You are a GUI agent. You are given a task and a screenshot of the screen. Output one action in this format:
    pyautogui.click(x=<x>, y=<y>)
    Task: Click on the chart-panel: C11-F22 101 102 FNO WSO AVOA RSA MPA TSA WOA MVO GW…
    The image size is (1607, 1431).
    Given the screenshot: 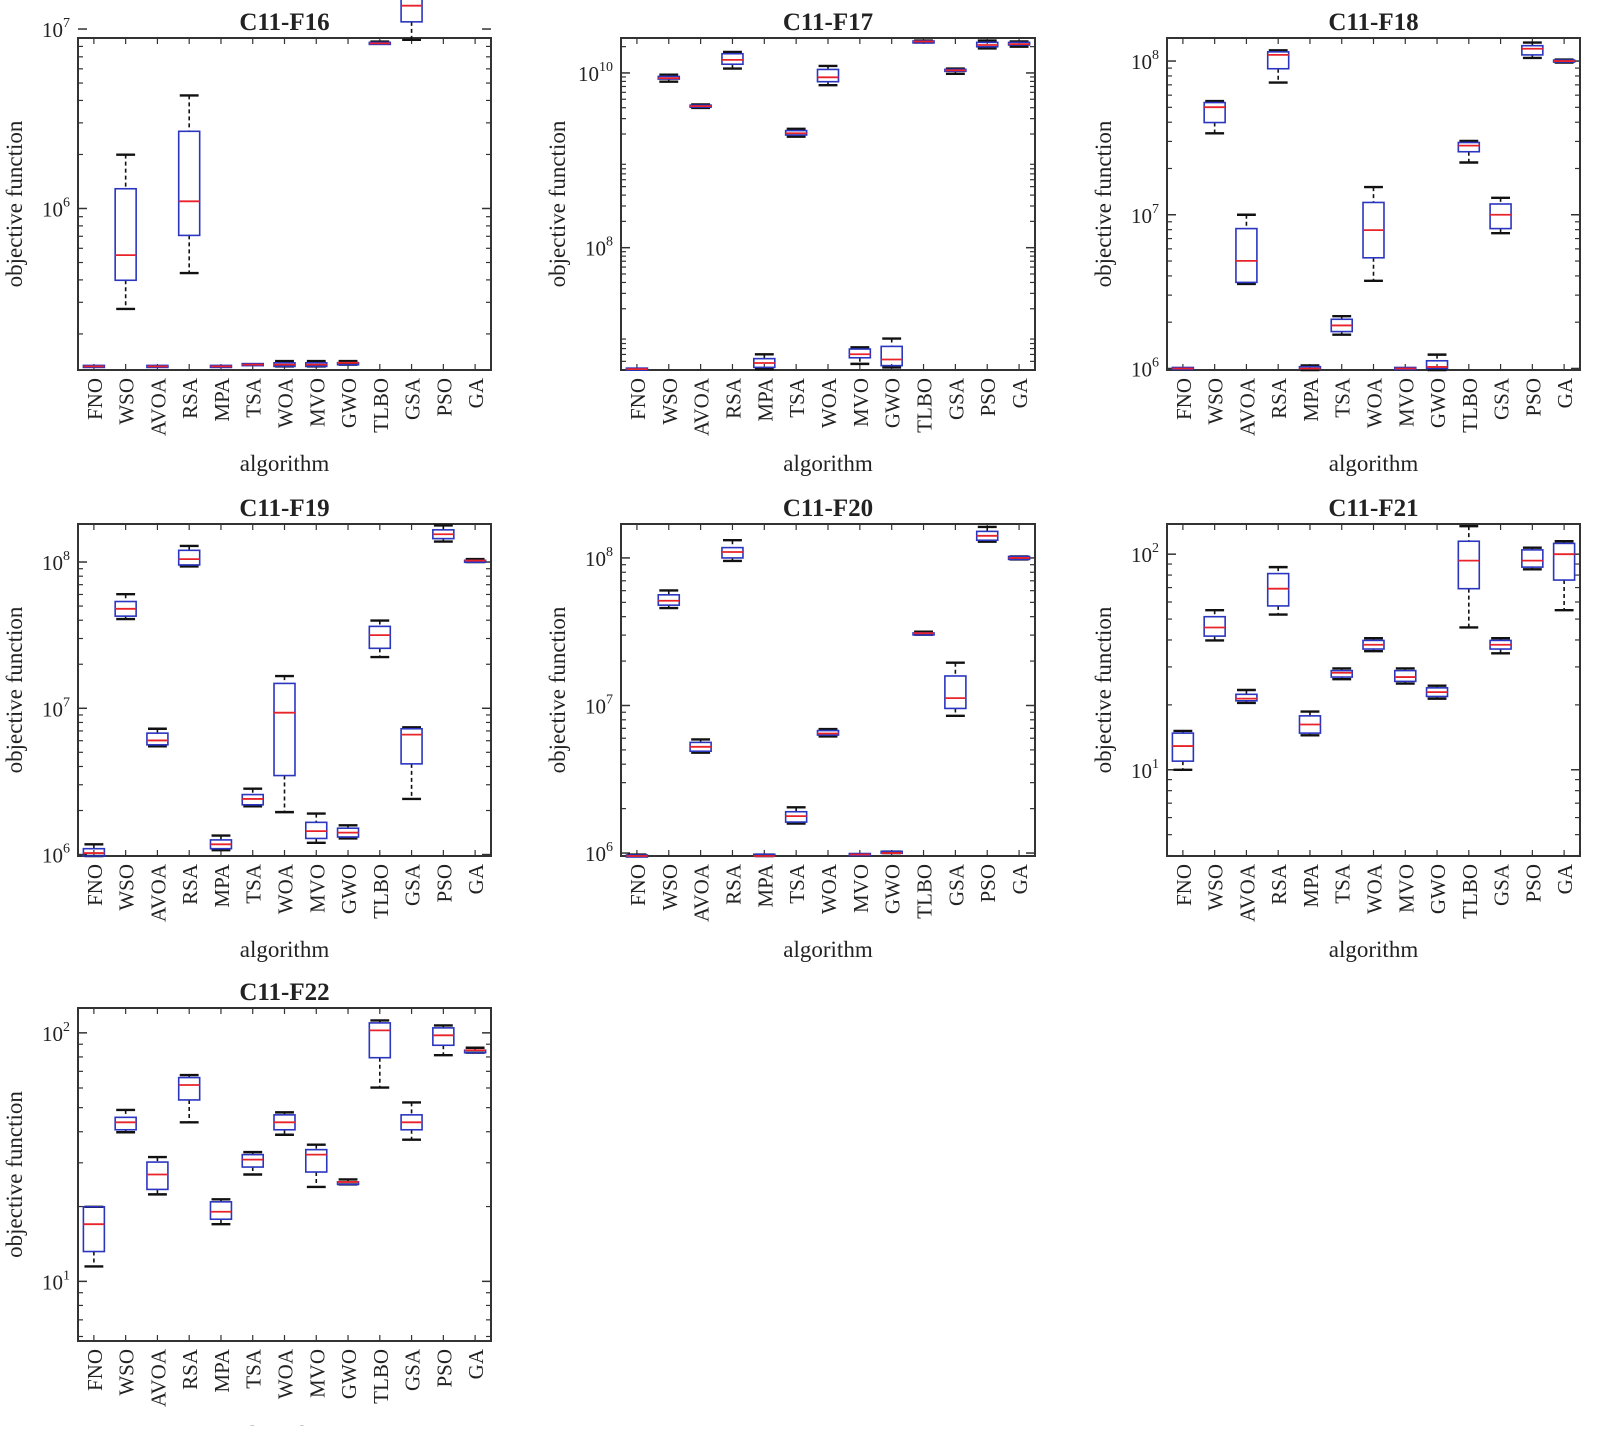 What is the action you would take?
    pyautogui.click(x=247, y=1205)
    